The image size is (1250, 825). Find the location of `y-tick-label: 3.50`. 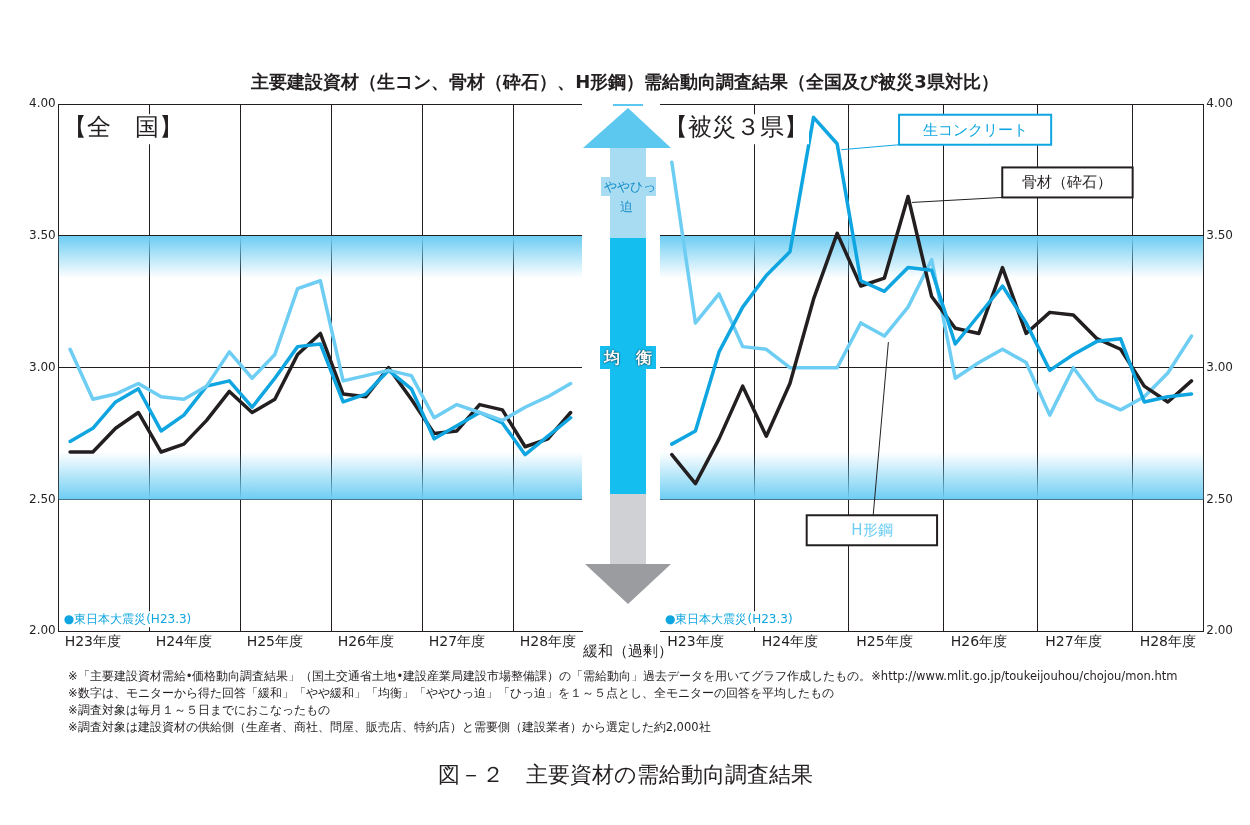

y-tick-label: 3.50 is located at coordinates (42, 235).